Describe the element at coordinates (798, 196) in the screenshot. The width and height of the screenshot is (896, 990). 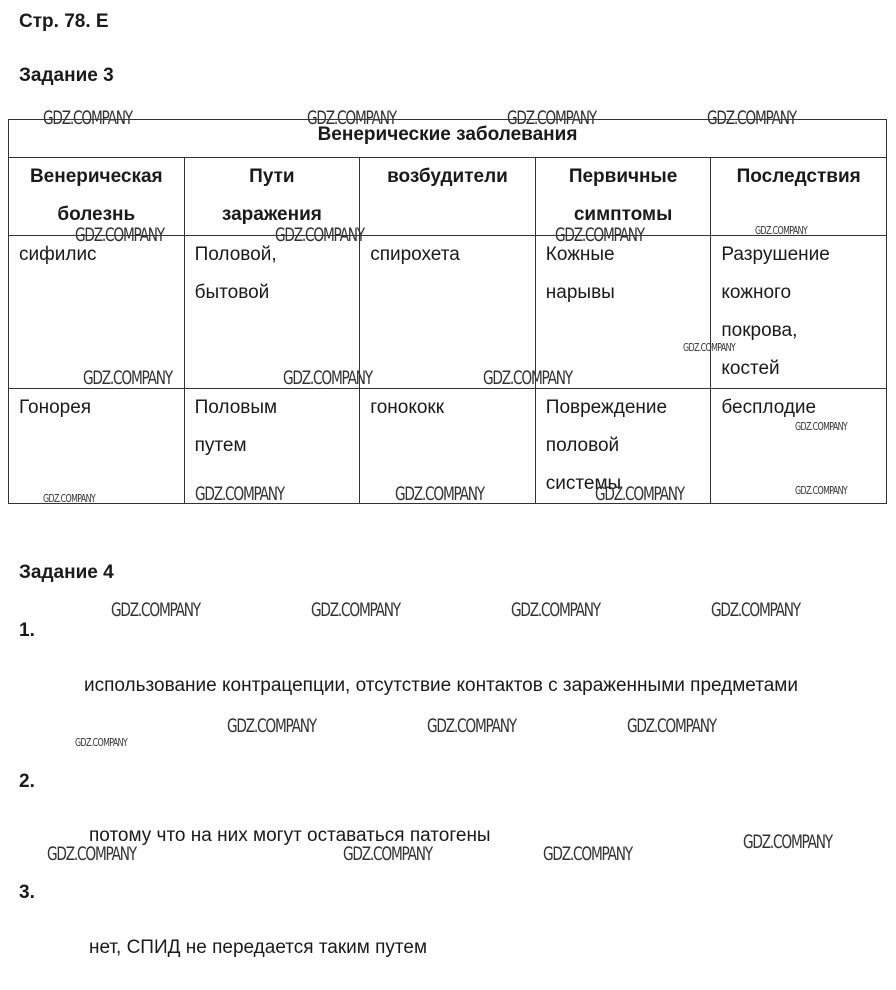
I see `column-header: Последствия` at that location.